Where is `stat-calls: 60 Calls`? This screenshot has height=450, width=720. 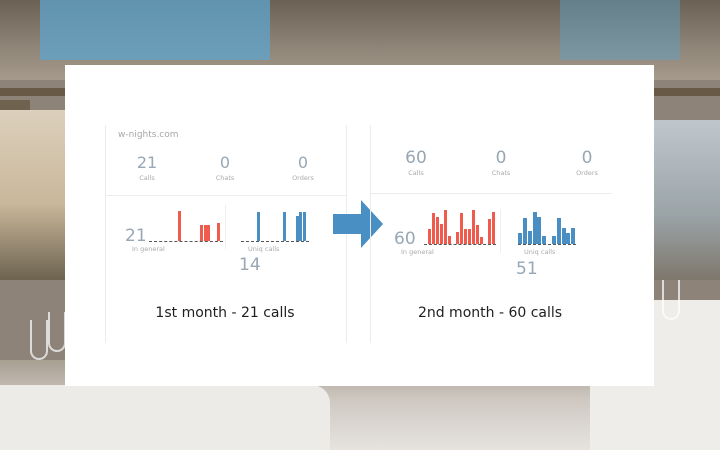
stat-calls: 60 Calls is located at coordinates (416, 163).